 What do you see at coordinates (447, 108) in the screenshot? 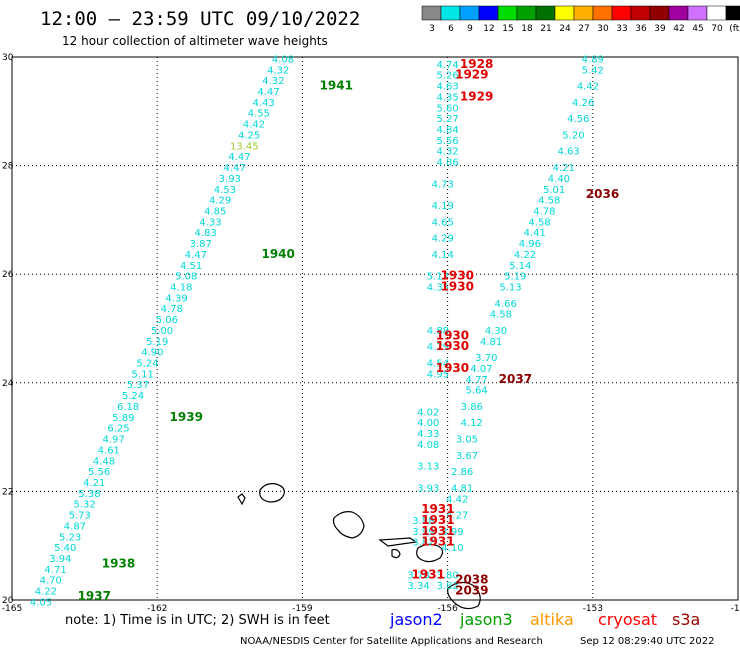
I see `wave-height-point: 5.60` at bounding box center [447, 108].